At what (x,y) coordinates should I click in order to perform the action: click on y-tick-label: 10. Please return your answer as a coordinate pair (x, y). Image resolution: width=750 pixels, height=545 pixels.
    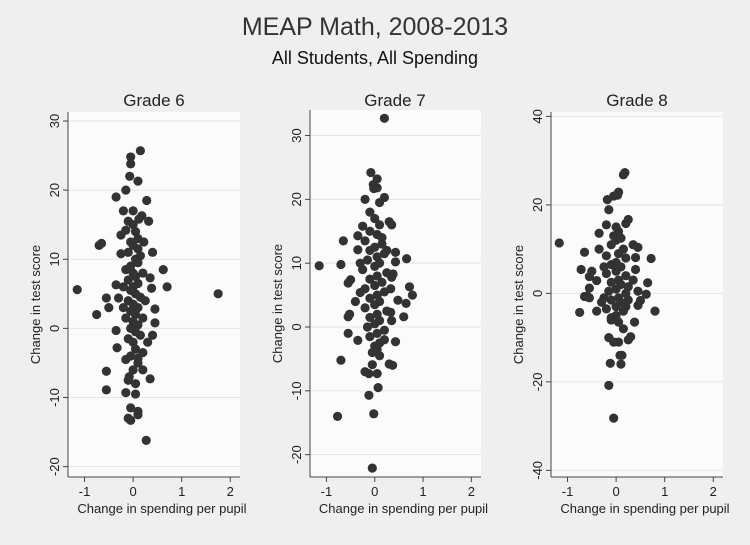
    Looking at the image, I should click on (296, 263).